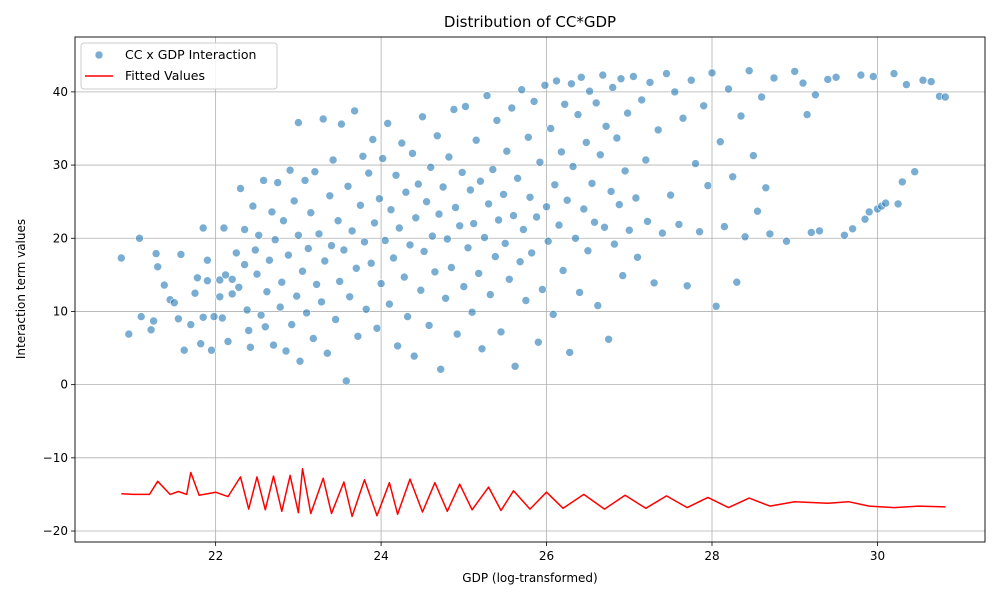 The width and height of the screenshot is (1000, 600). Describe the element at coordinates (60, 92) in the screenshot. I see `y-tick-label: 40` at that location.